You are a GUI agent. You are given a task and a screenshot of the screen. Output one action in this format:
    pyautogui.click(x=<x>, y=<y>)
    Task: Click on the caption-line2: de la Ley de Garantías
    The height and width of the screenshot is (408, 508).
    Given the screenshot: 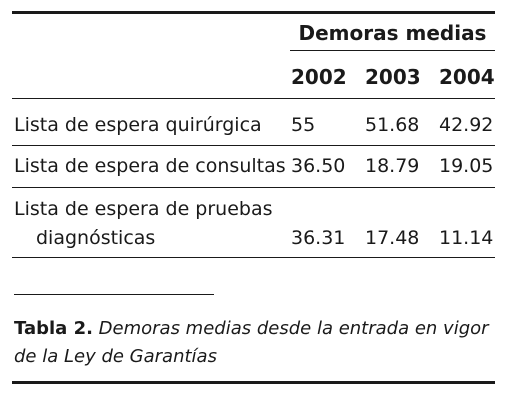 What is the action you would take?
    pyautogui.click(x=115, y=356)
    